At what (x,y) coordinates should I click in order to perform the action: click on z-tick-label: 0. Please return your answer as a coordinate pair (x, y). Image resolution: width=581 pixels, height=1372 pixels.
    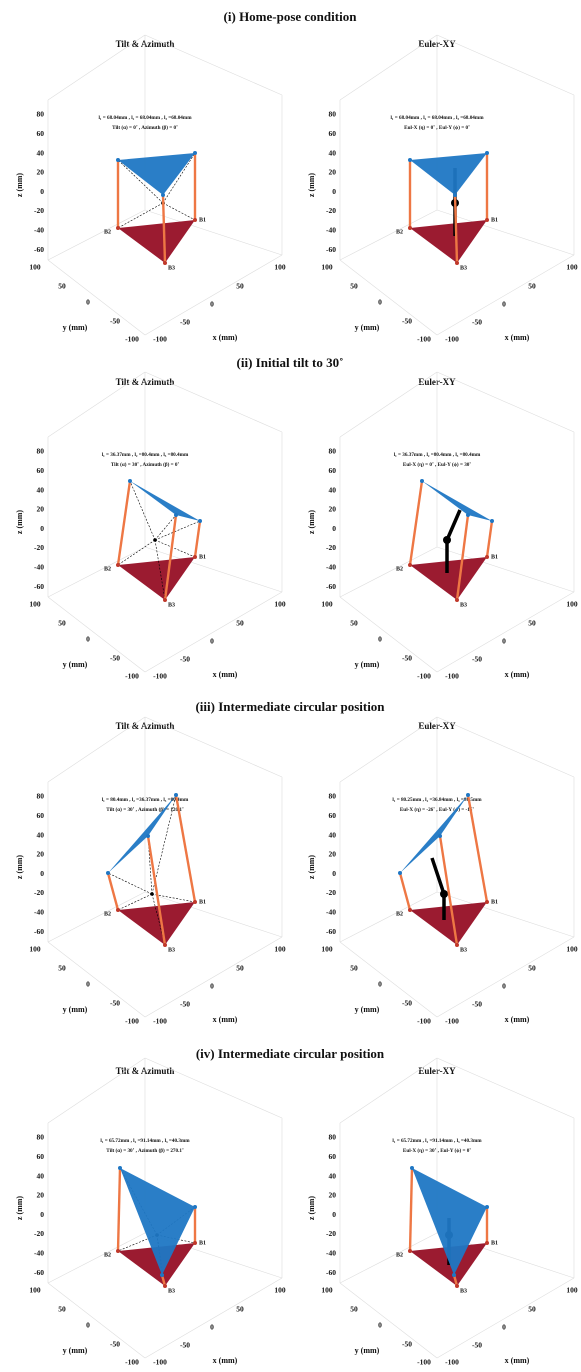
    Looking at the image, I should click on (42, 1214).